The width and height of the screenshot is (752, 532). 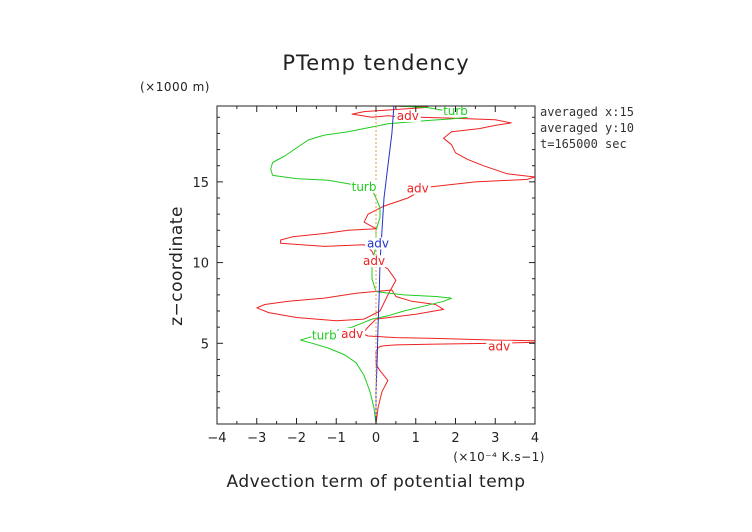 What do you see at coordinates (336, 438) in the screenshot?
I see `x-tick-label: −1` at bounding box center [336, 438].